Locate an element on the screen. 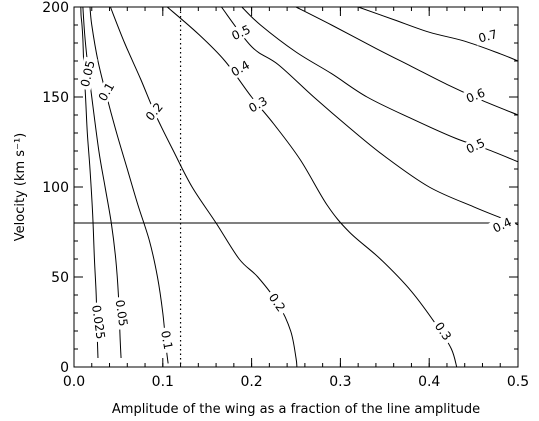  contour-label-group: 0.025 is located at coordinates (99, 322).